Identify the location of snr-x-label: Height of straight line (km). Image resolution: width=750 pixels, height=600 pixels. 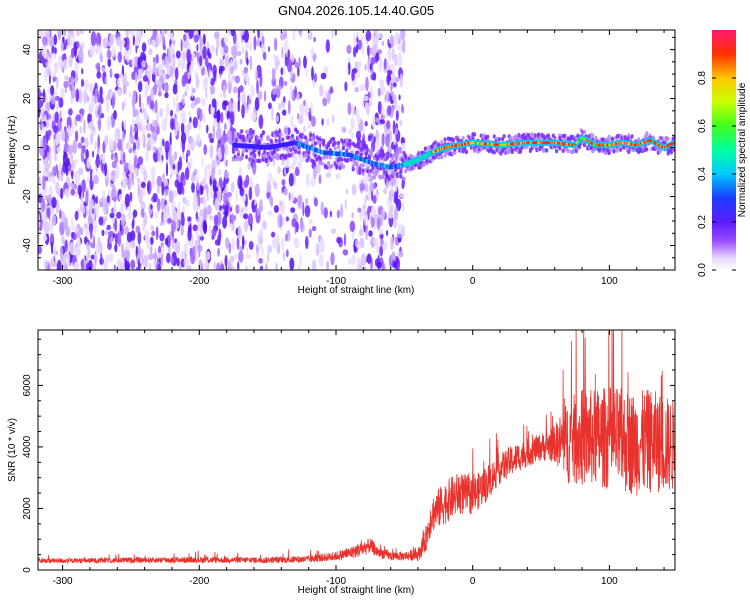
(356, 590).